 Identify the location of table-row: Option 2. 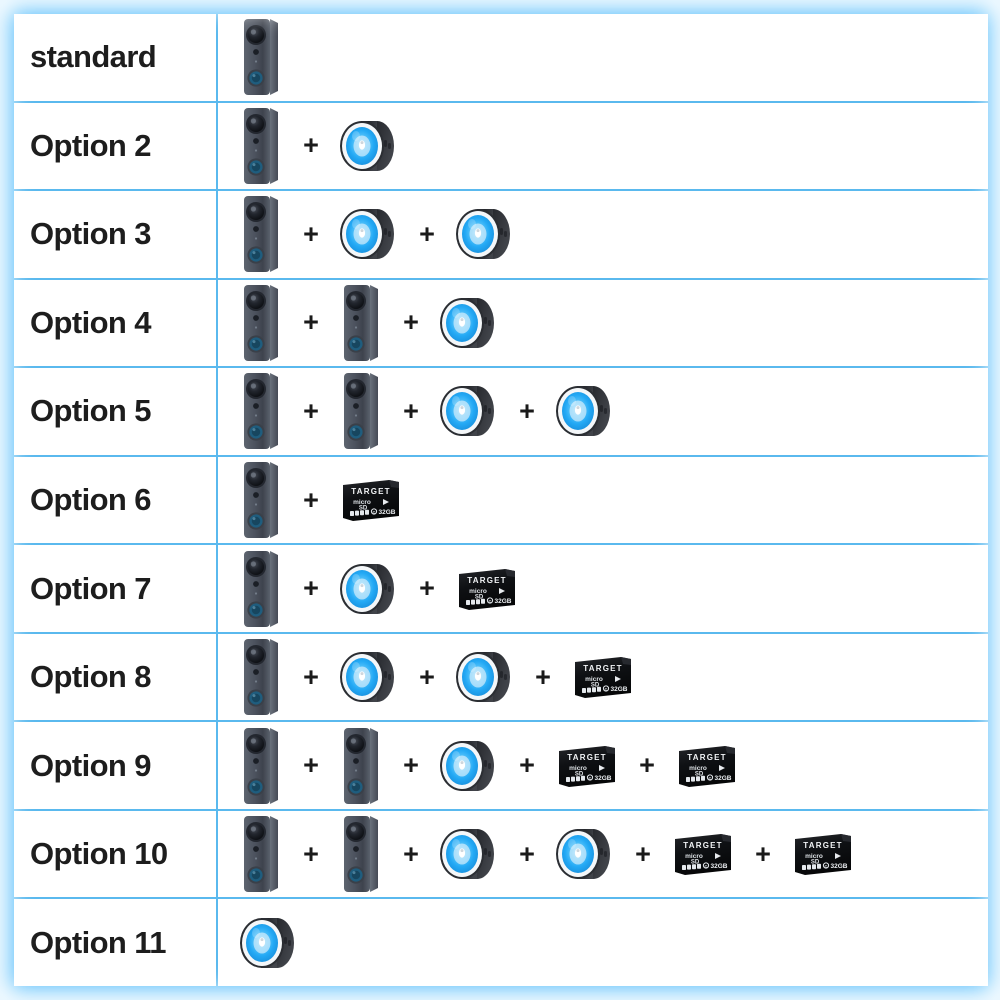
(501, 147).